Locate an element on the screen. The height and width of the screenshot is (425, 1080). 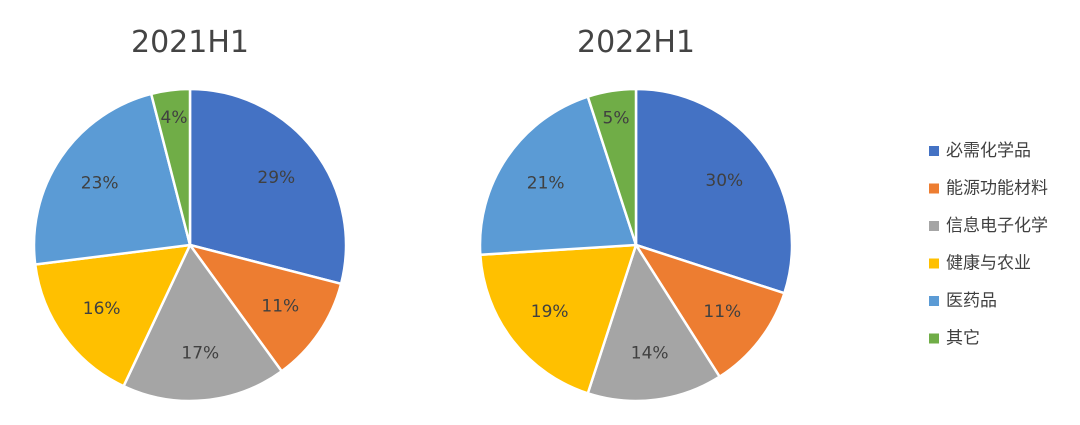
legend-label-4: 医药品 is located at coordinates (971, 301).